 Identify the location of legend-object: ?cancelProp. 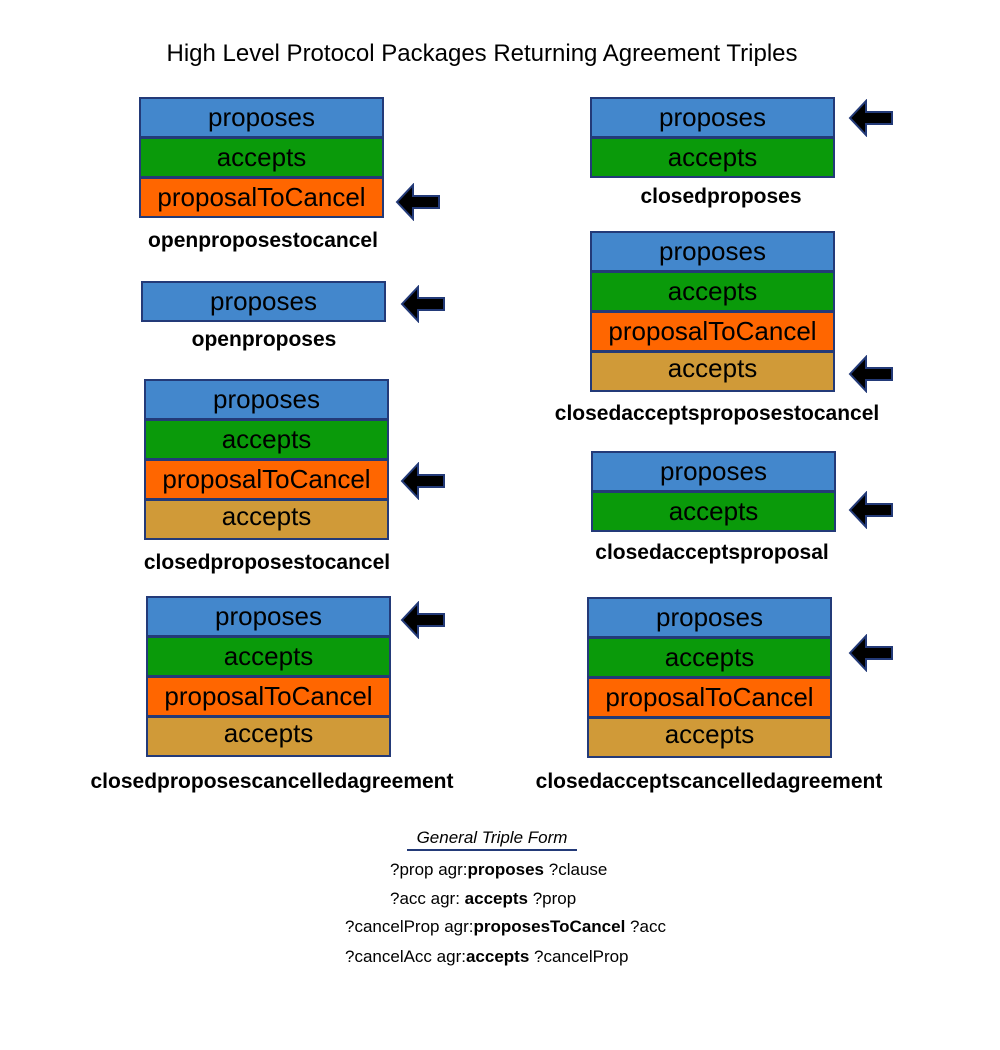
(579, 956).